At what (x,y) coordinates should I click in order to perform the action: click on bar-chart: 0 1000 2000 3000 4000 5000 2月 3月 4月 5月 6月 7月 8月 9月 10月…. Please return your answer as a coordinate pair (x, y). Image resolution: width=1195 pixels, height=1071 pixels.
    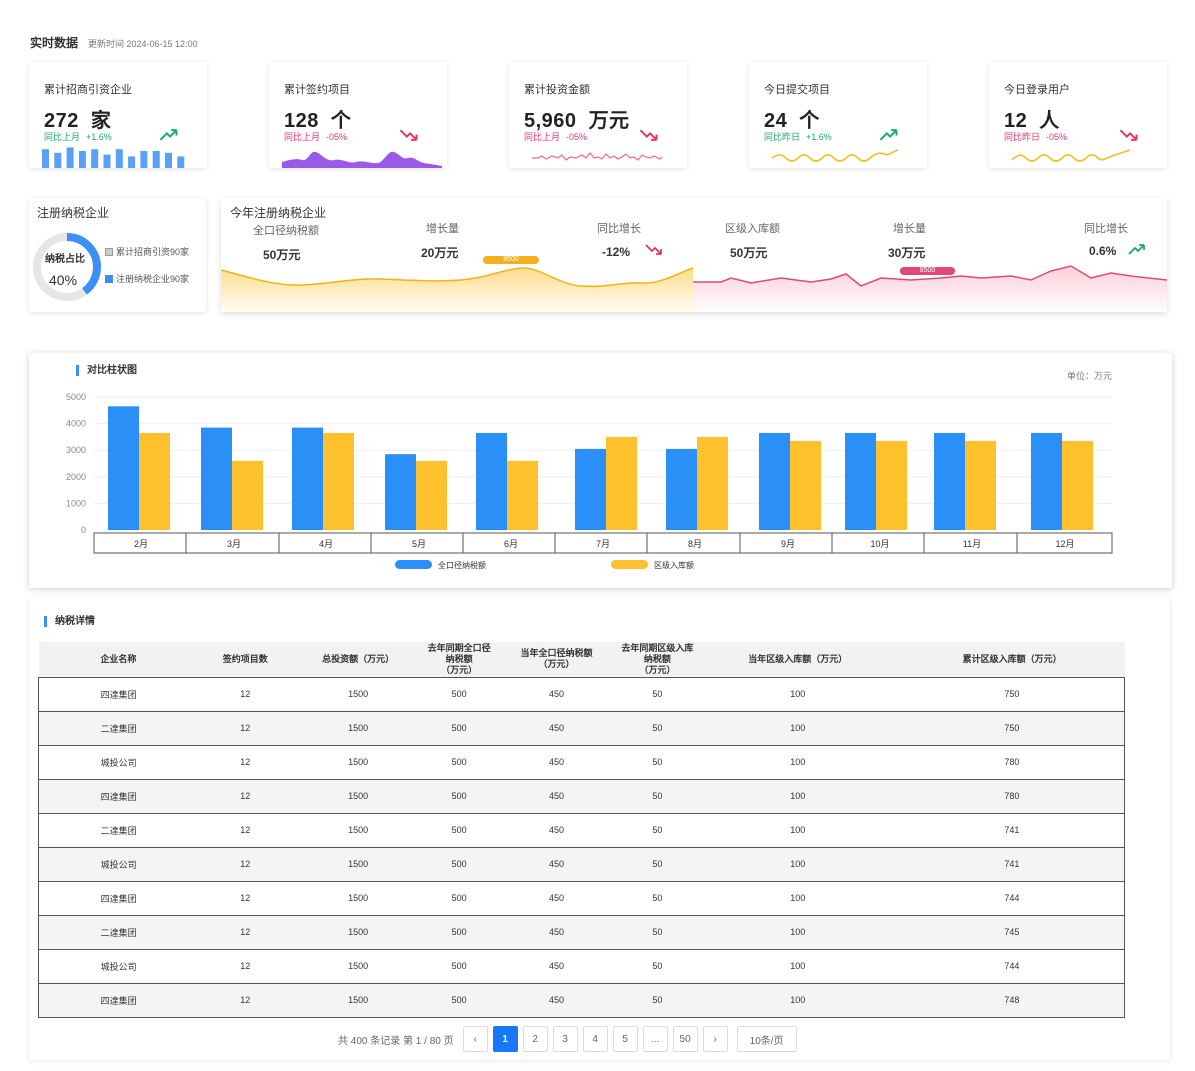
    Looking at the image, I should click on (589, 481).